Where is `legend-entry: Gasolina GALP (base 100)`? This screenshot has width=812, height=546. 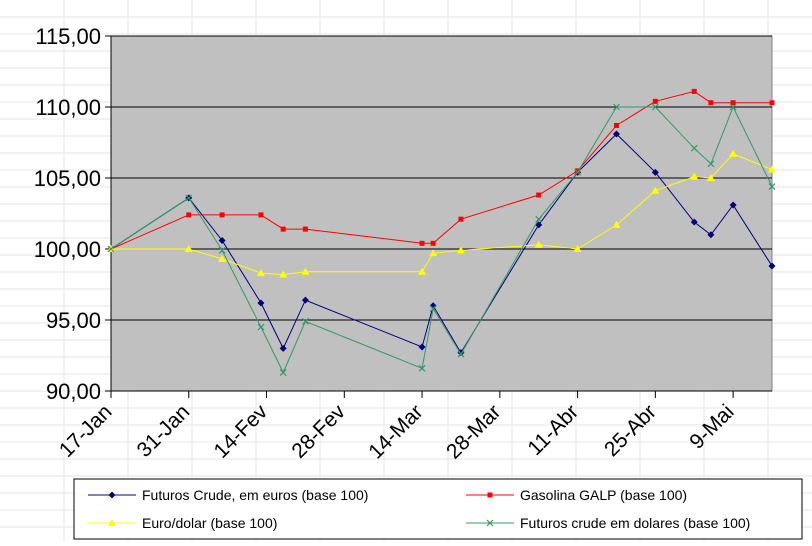
legend-entry: Gasolina GALP (base 100) is located at coordinates (576, 495).